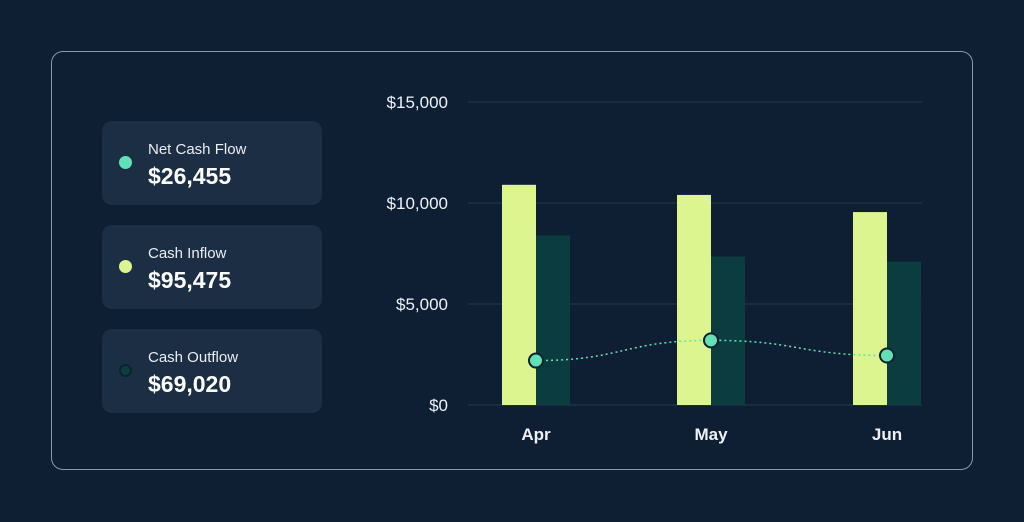  I want to click on net-cash-flow-label: Net Cash Flow, so click(197, 149).